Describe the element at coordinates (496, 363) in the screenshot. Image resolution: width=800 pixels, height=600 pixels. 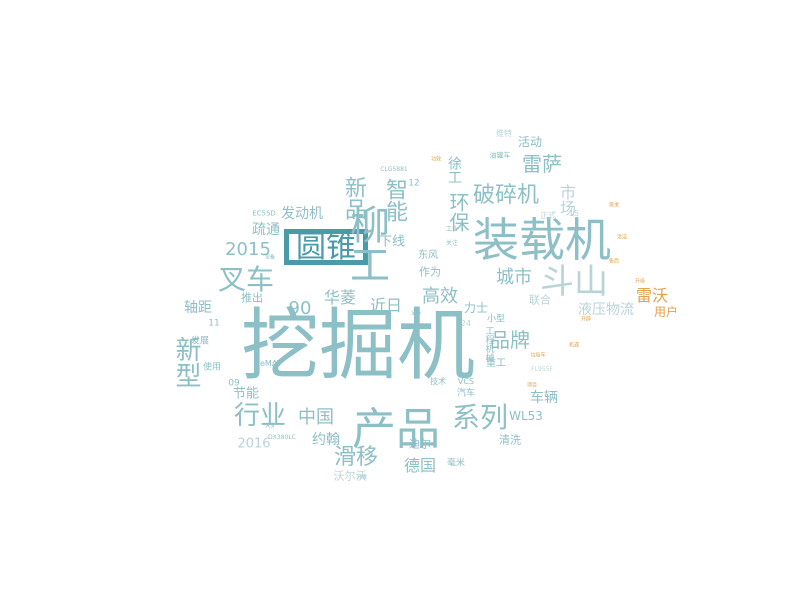
I see `word-zhonggong: 重工` at that location.